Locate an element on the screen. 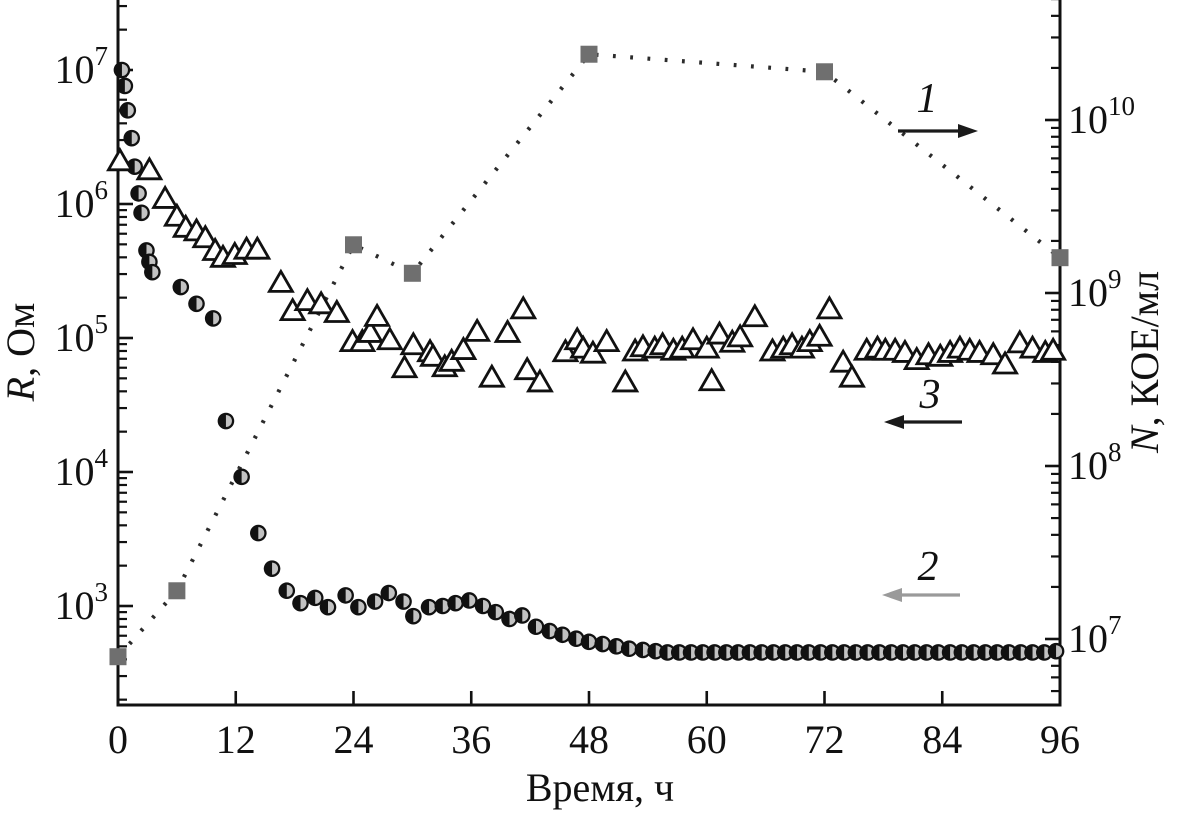  x-tick-label-24: 24 is located at coordinates (354, 739).